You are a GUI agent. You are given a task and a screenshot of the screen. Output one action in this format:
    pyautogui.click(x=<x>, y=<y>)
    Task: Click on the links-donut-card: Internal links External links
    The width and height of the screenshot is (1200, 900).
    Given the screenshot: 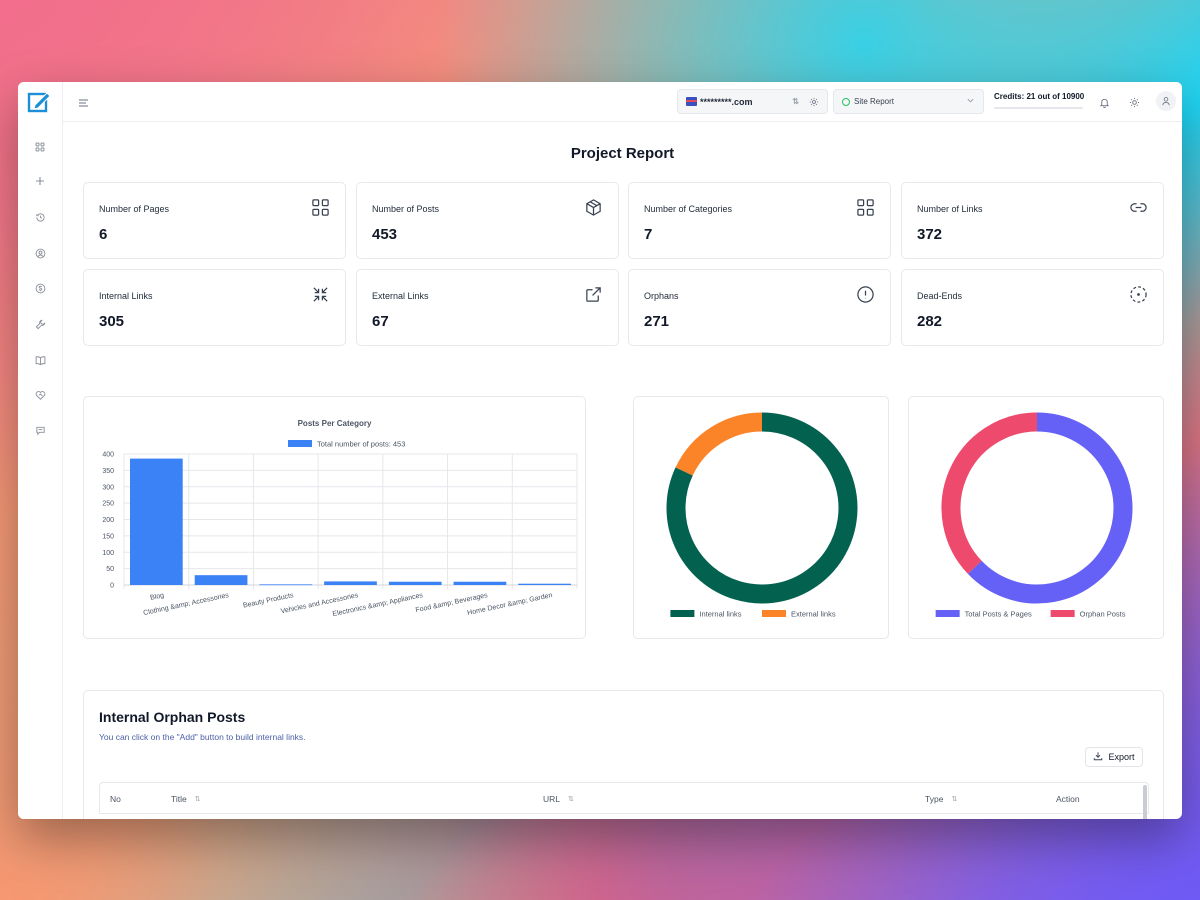 What is the action you would take?
    pyautogui.click(x=761, y=517)
    